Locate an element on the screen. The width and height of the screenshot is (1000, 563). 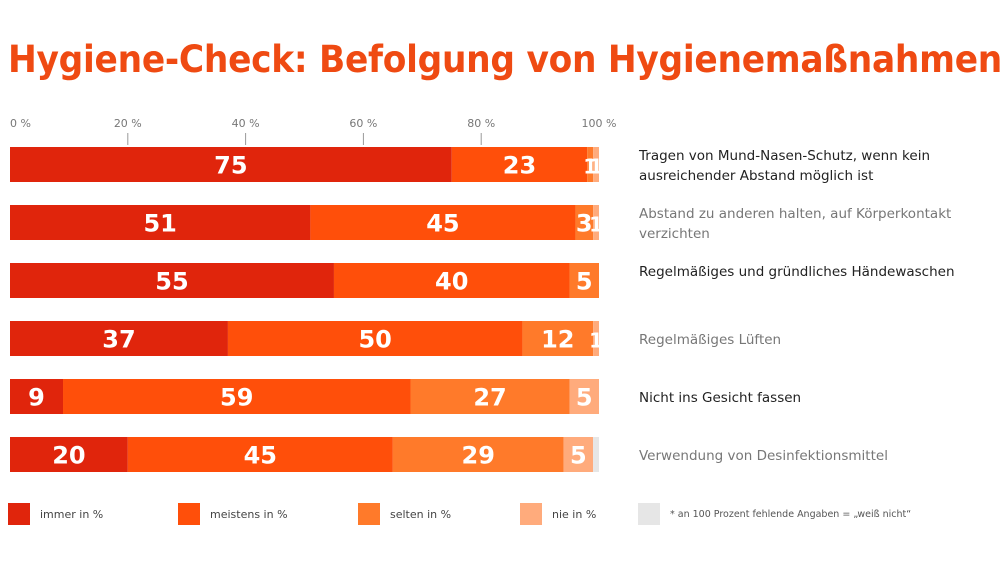
legend-item: selten in % is located at coordinates (404, 514).